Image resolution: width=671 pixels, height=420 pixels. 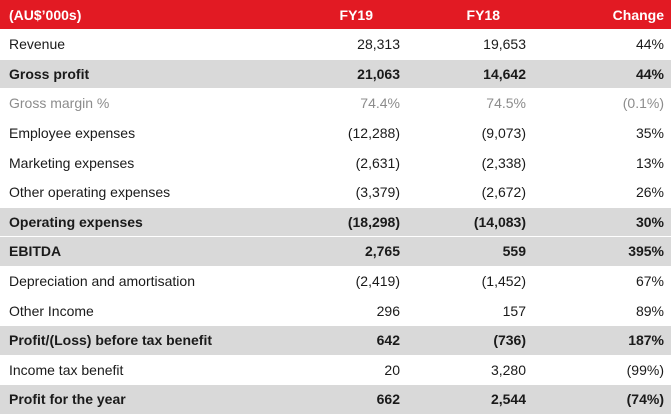 I want to click on row-fy19: 28,313, so click(x=378, y=44).